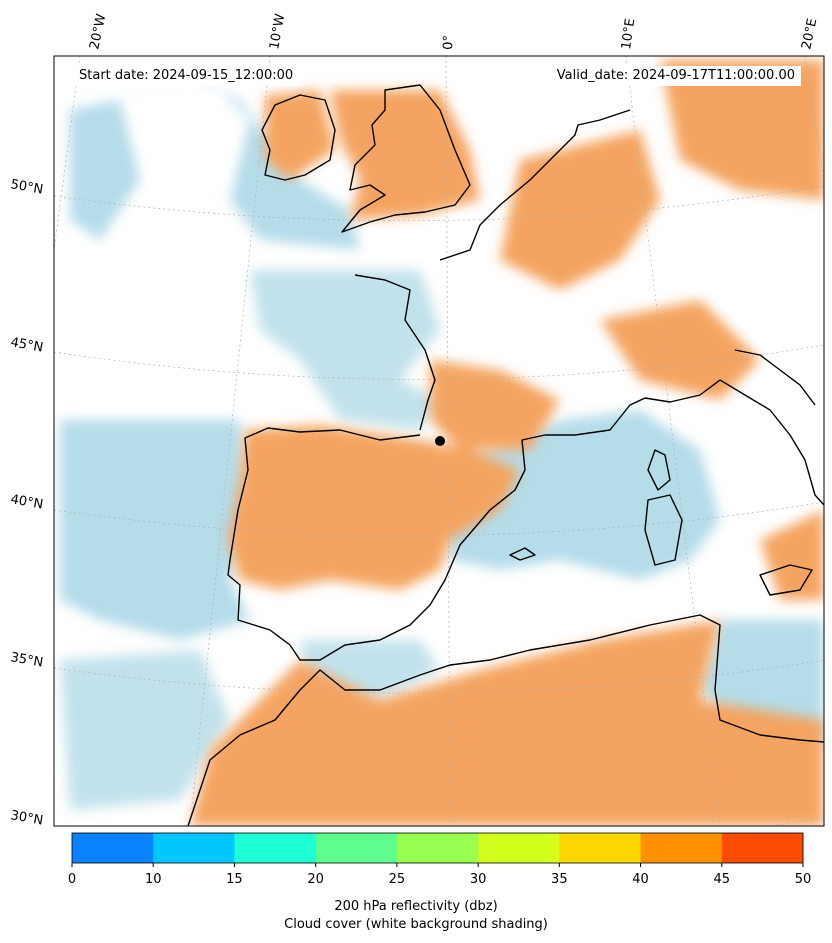 This screenshot has height=943, width=832. I want to click on cloud-region-biscay, so click(345, 350).